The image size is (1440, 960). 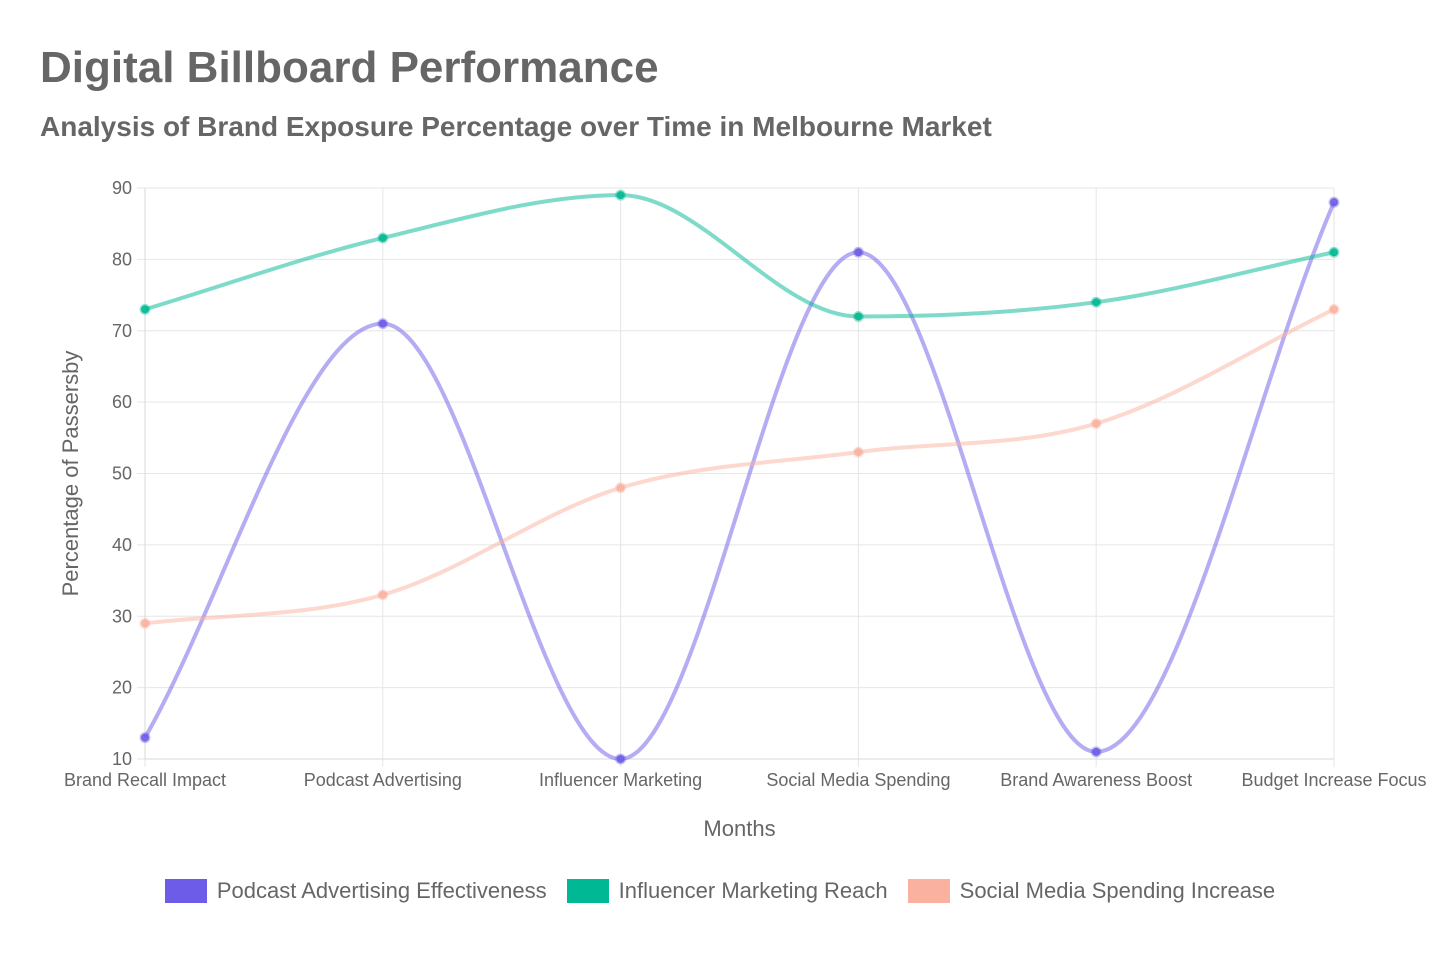 I want to click on y-tick-label: 80, so click(x=122, y=259).